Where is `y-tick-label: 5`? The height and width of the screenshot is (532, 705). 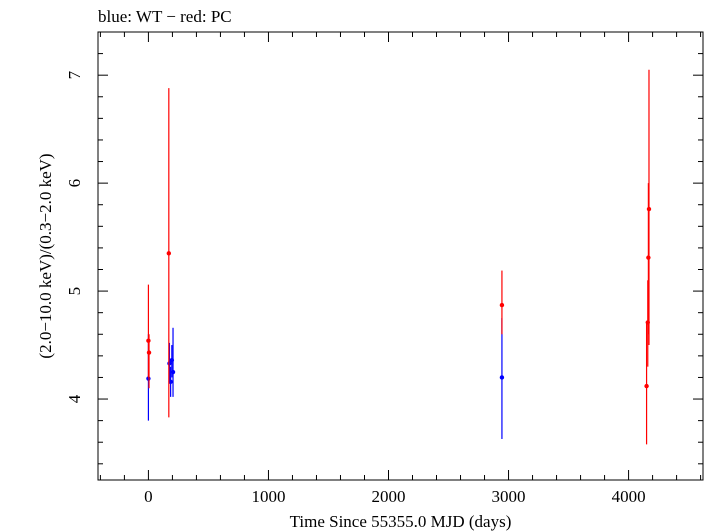 y-tick-label: 5 is located at coordinates (74, 291).